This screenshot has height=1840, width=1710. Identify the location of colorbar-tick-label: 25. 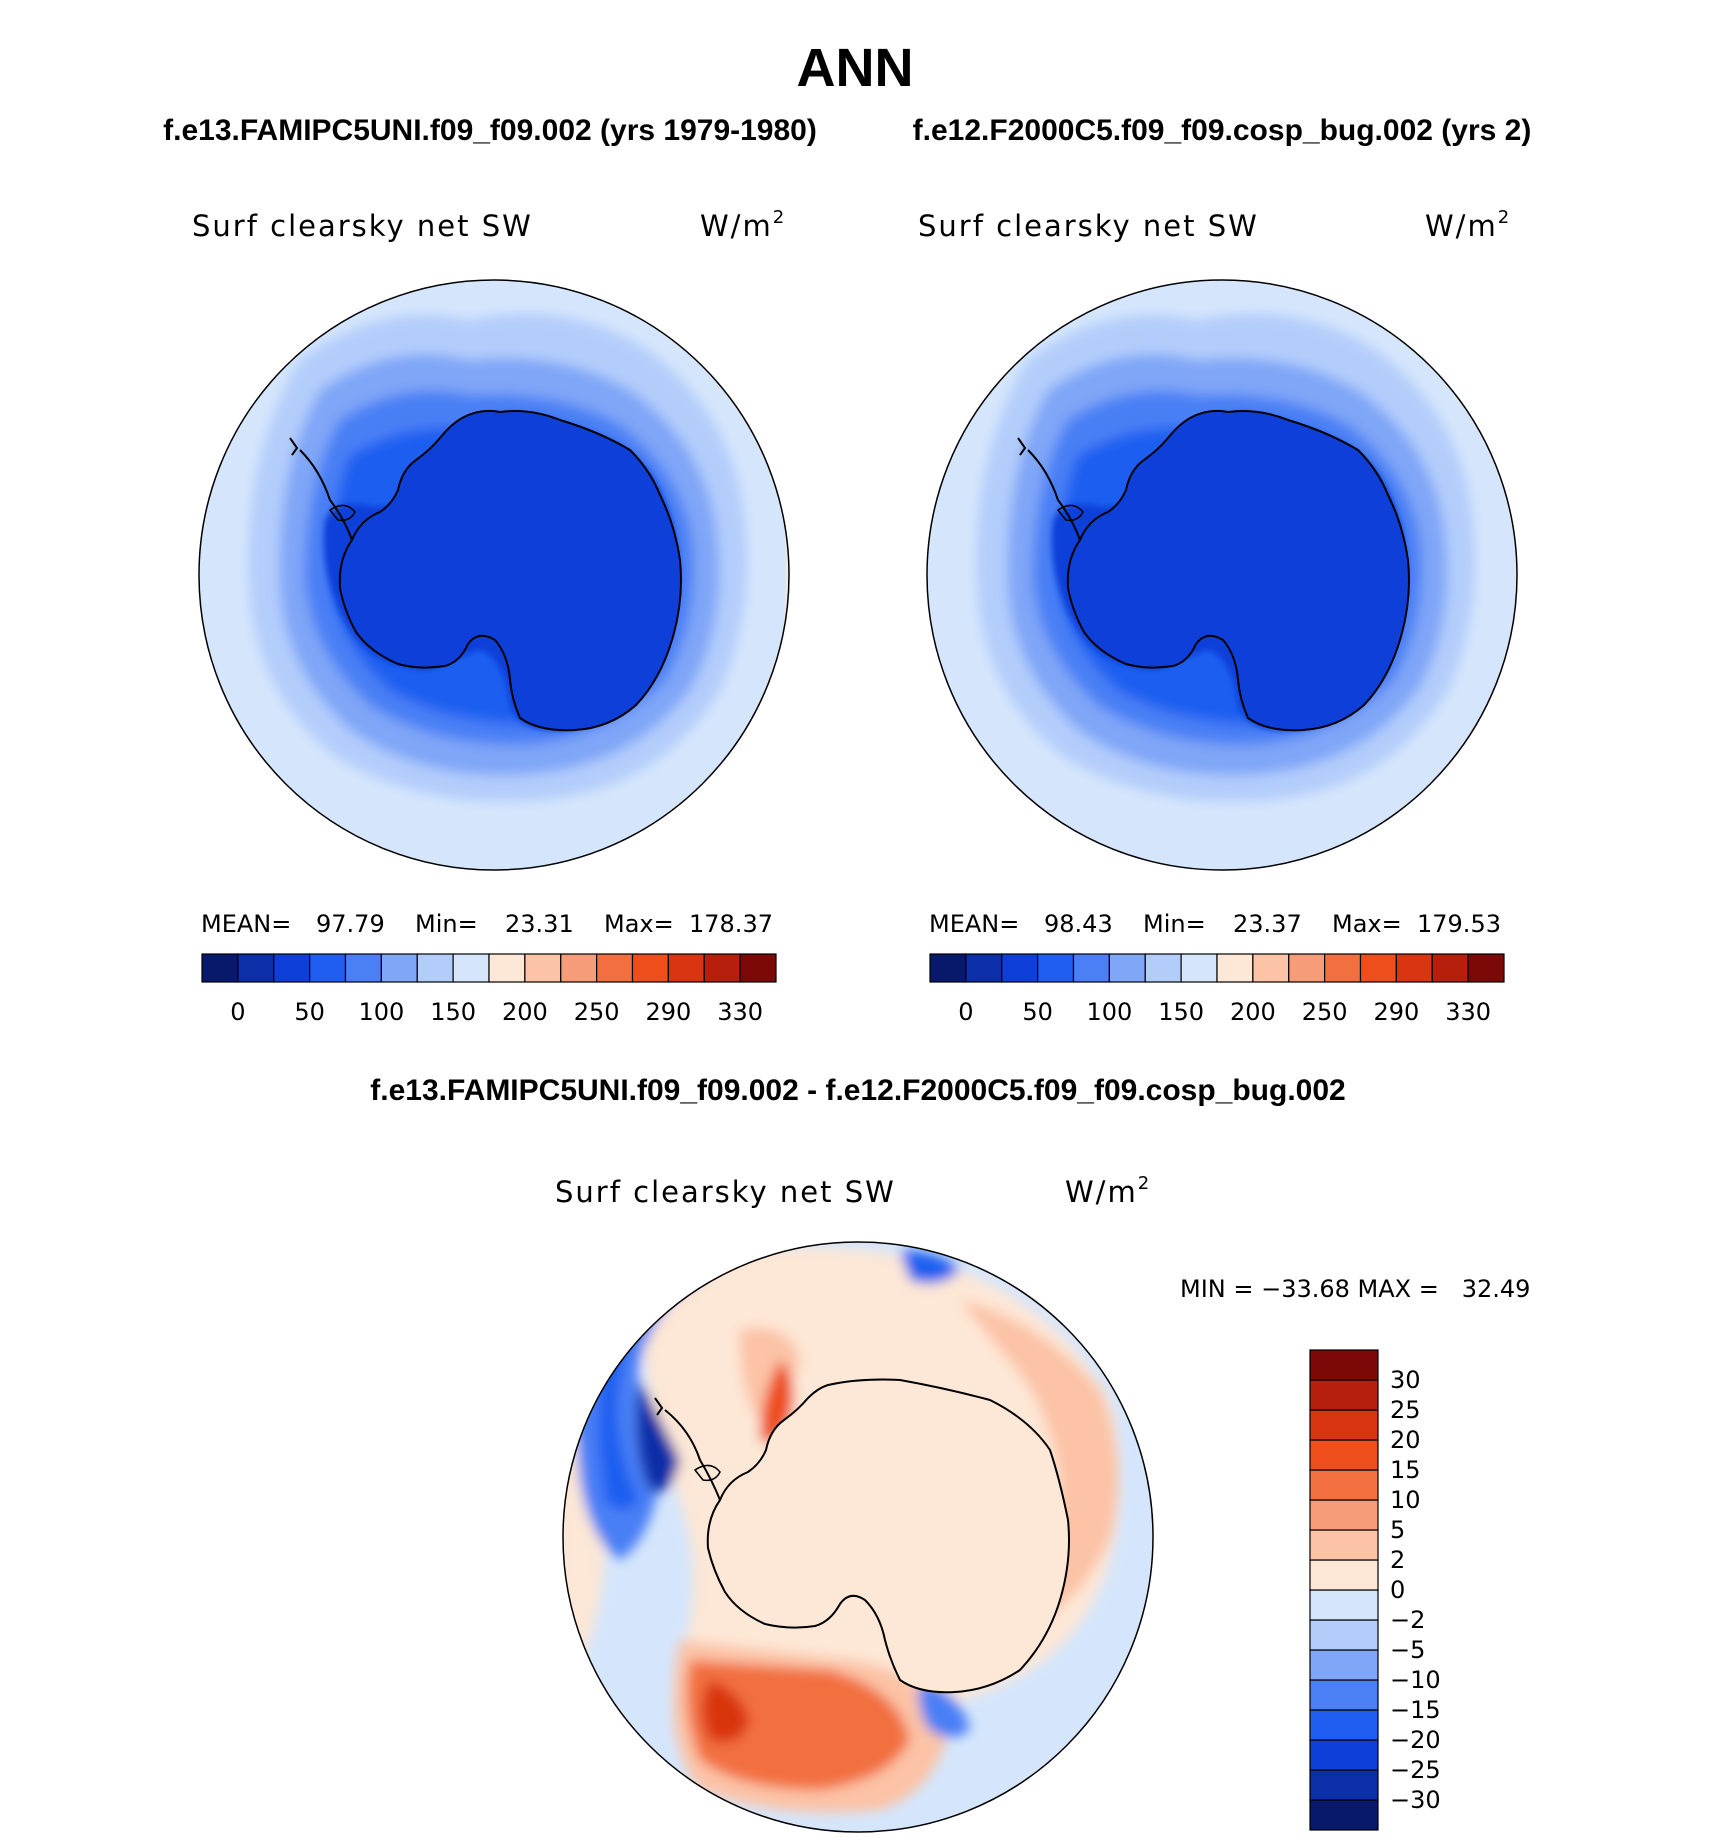
(1405, 1410).